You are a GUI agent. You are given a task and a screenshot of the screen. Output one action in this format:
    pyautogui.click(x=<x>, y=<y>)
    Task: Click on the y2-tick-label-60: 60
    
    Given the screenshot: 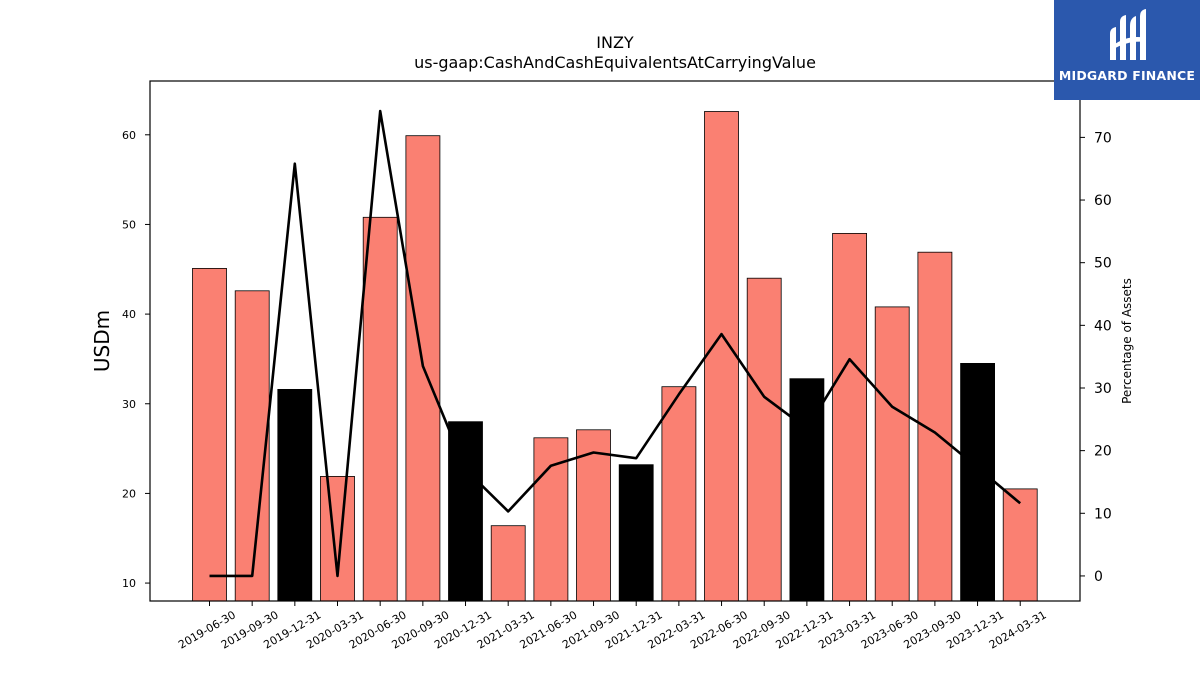 What is the action you would take?
    pyautogui.click(x=1103, y=201)
    